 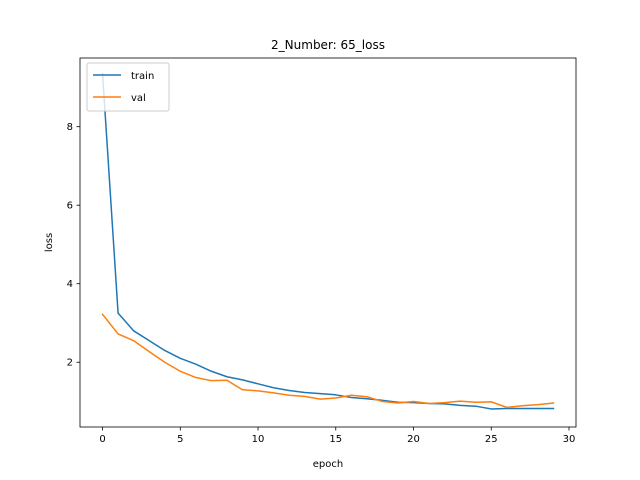 I want to click on x-tick-label: 15, so click(x=335, y=439).